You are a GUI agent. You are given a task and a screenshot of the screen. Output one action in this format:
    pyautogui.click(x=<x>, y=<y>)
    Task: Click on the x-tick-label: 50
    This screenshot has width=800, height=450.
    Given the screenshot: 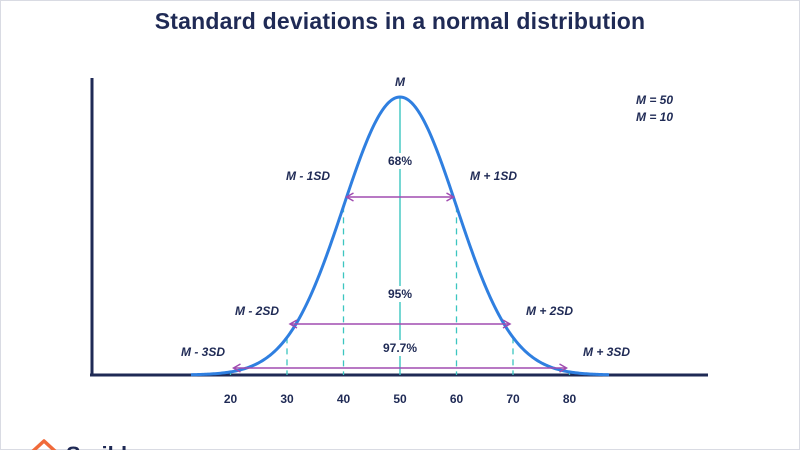 What is the action you would take?
    pyautogui.click(x=400, y=399)
    